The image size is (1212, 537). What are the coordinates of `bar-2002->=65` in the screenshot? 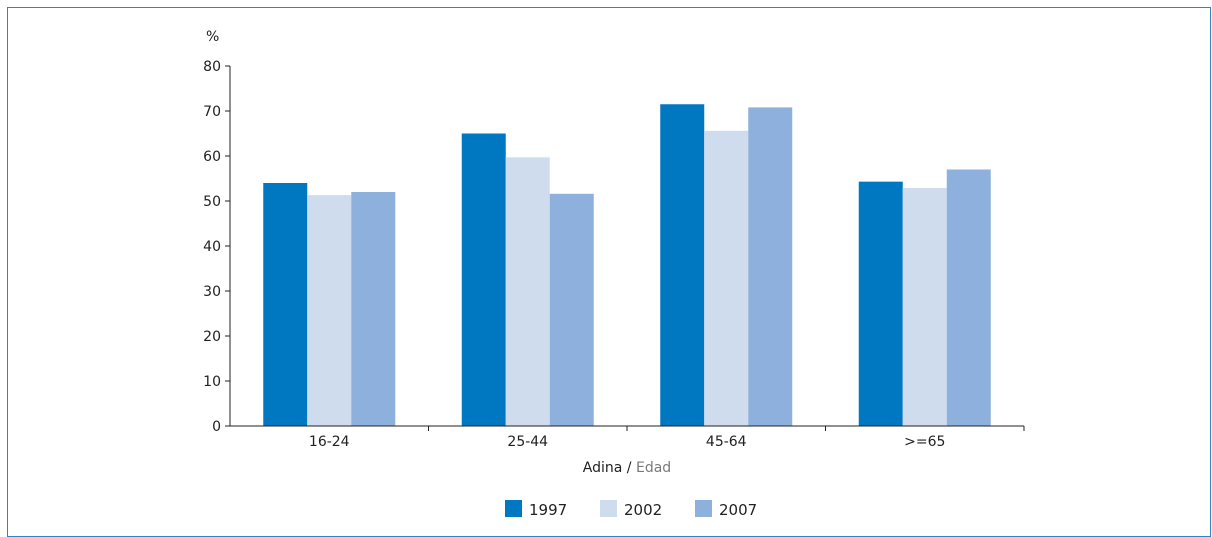 It's located at (924, 306).